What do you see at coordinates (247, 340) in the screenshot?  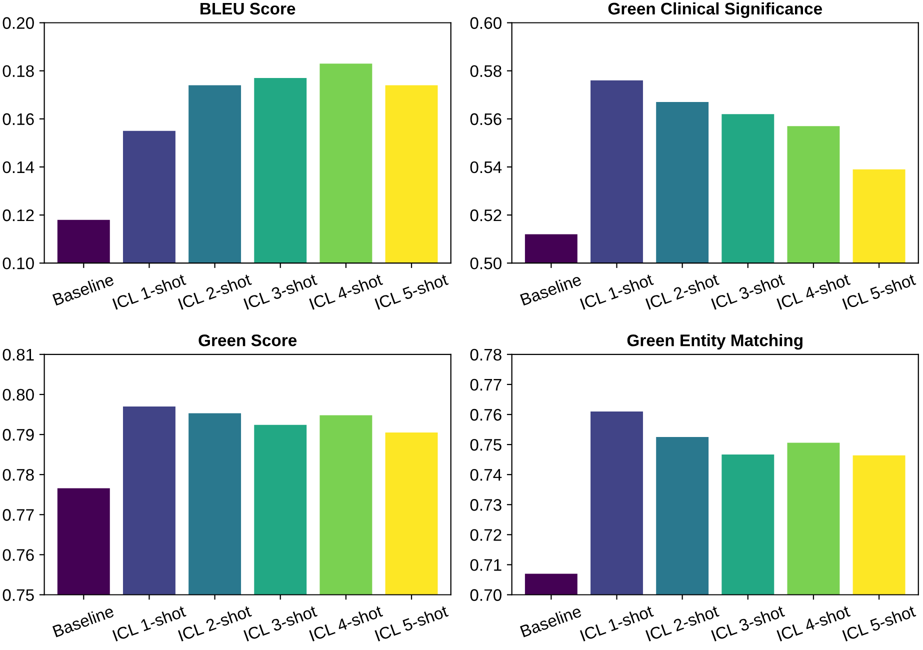 I see `chart-title: Green Score` at bounding box center [247, 340].